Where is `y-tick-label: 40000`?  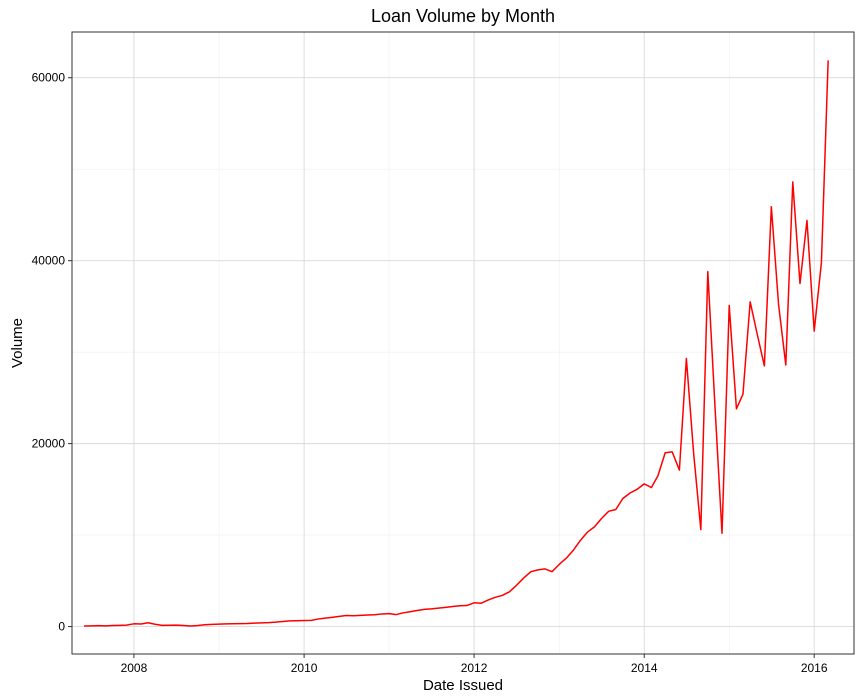
y-tick-label: 40000 is located at coordinates (49, 261).